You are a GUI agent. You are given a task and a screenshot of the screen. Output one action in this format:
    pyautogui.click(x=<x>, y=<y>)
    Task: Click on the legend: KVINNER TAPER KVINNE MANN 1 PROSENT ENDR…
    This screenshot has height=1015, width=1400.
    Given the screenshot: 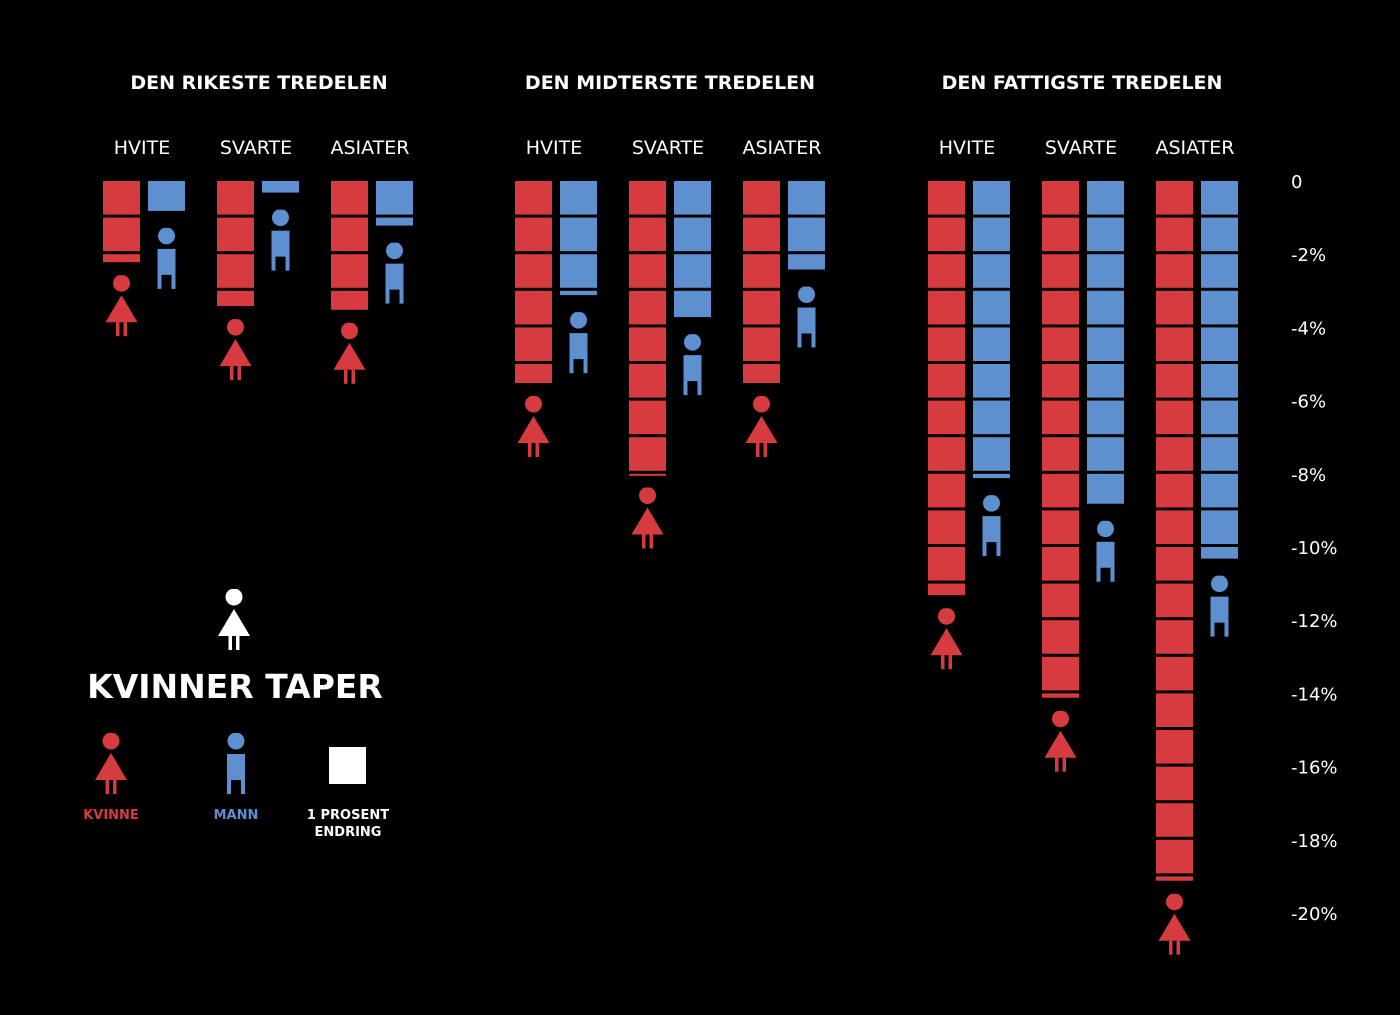 What is the action you would take?
    pyautogui.click(x=236, y=714)
    